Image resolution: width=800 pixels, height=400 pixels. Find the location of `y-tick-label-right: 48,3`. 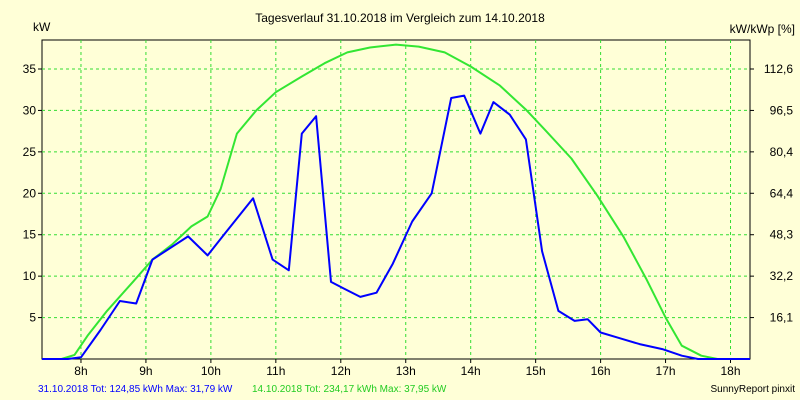

y-tick-label-right: 48,3 is located at coordinates (782, 235).